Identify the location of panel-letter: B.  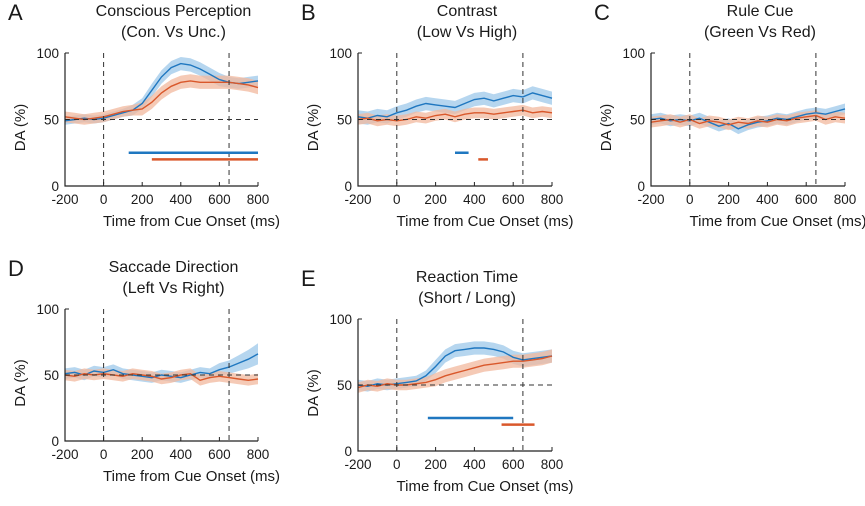
(308, 12).